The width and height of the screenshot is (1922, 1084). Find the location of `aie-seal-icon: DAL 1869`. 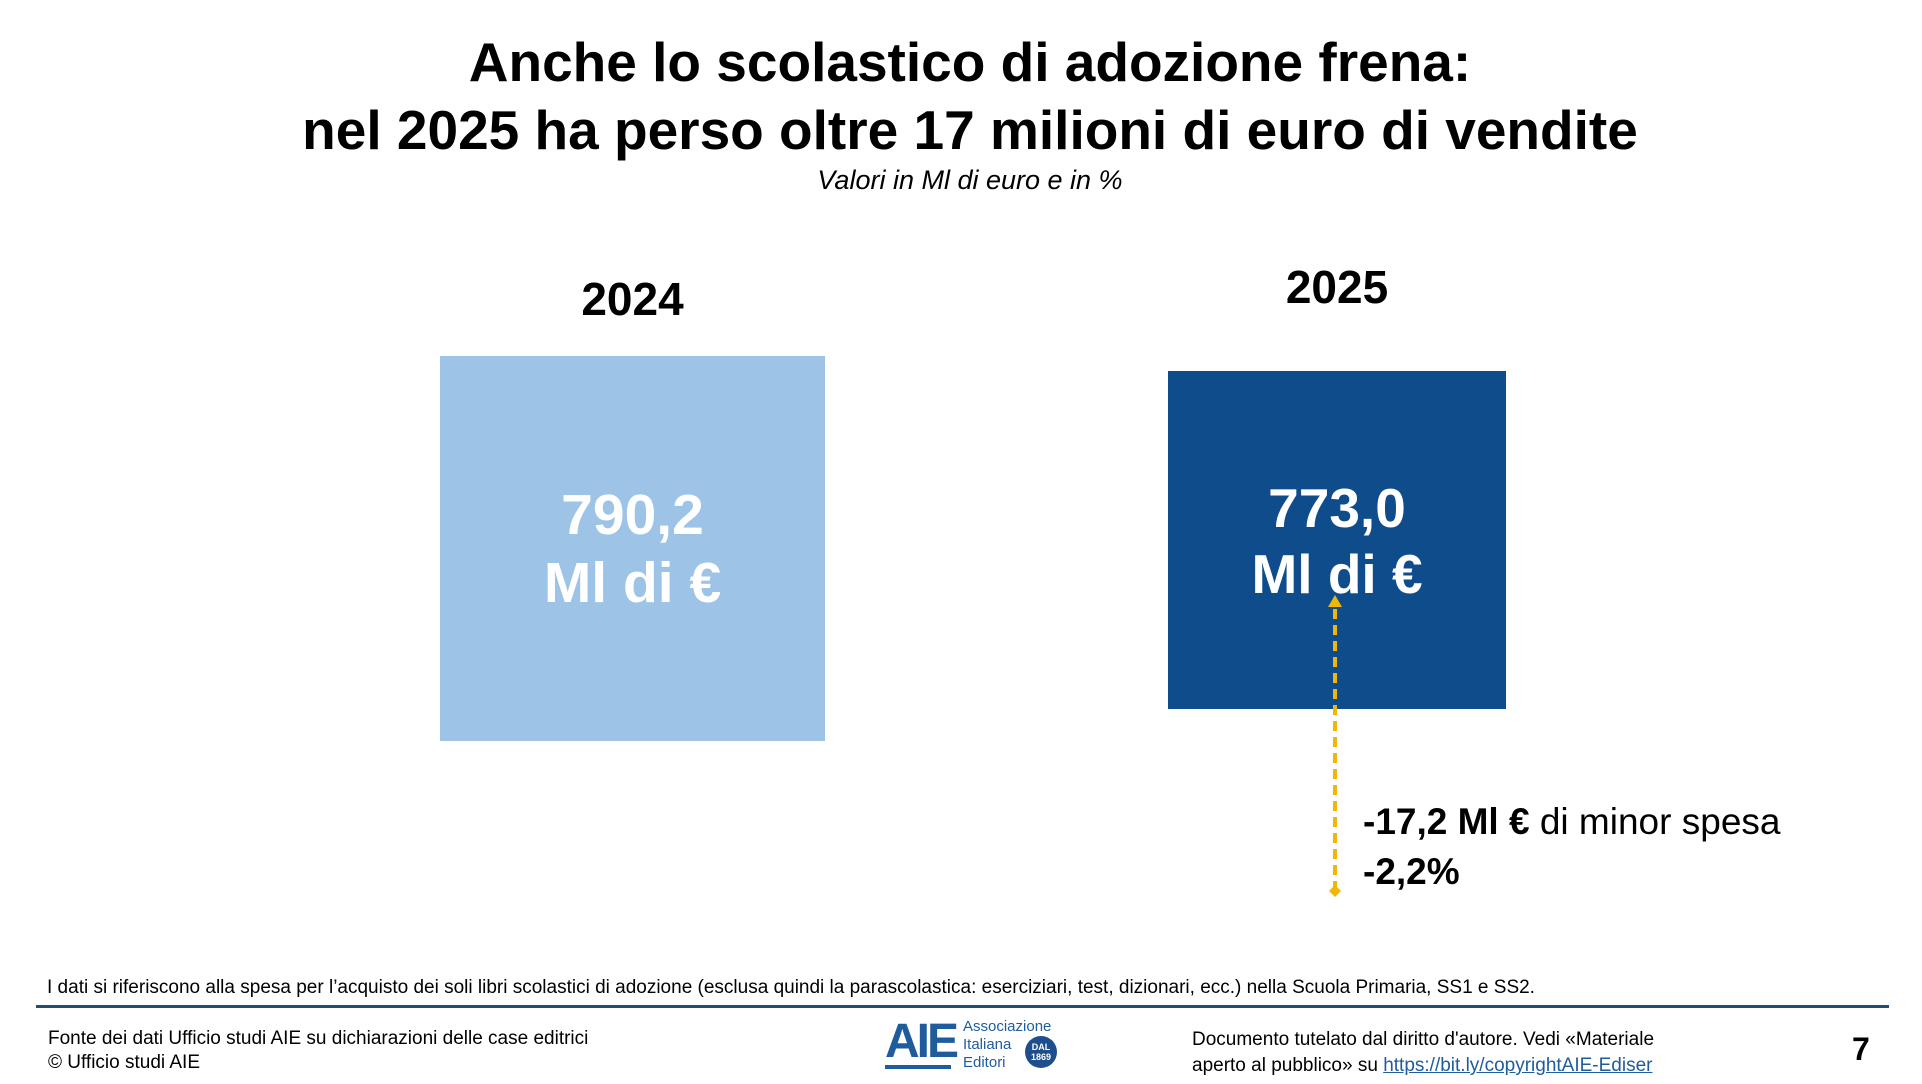

aie-seal-icon: DAL 1869 is located at coordinates (1041, 1052).